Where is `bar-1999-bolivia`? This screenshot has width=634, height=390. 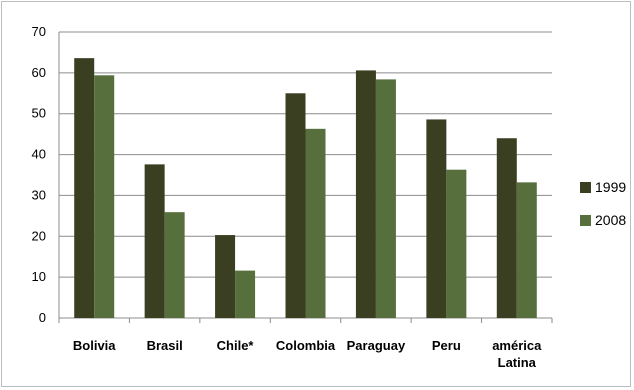
bar-1999-bolivia is located at coordinates (84, 188).